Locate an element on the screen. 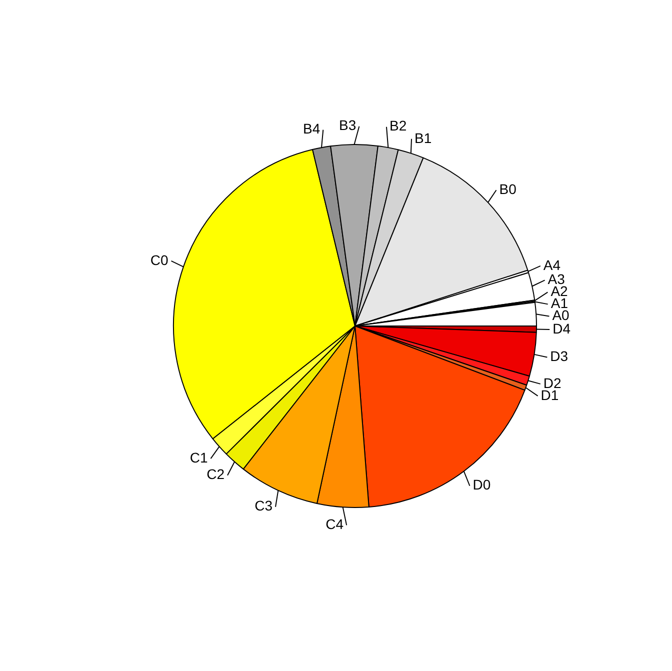  slice-label: D0 is located at coordinates (481, 484).